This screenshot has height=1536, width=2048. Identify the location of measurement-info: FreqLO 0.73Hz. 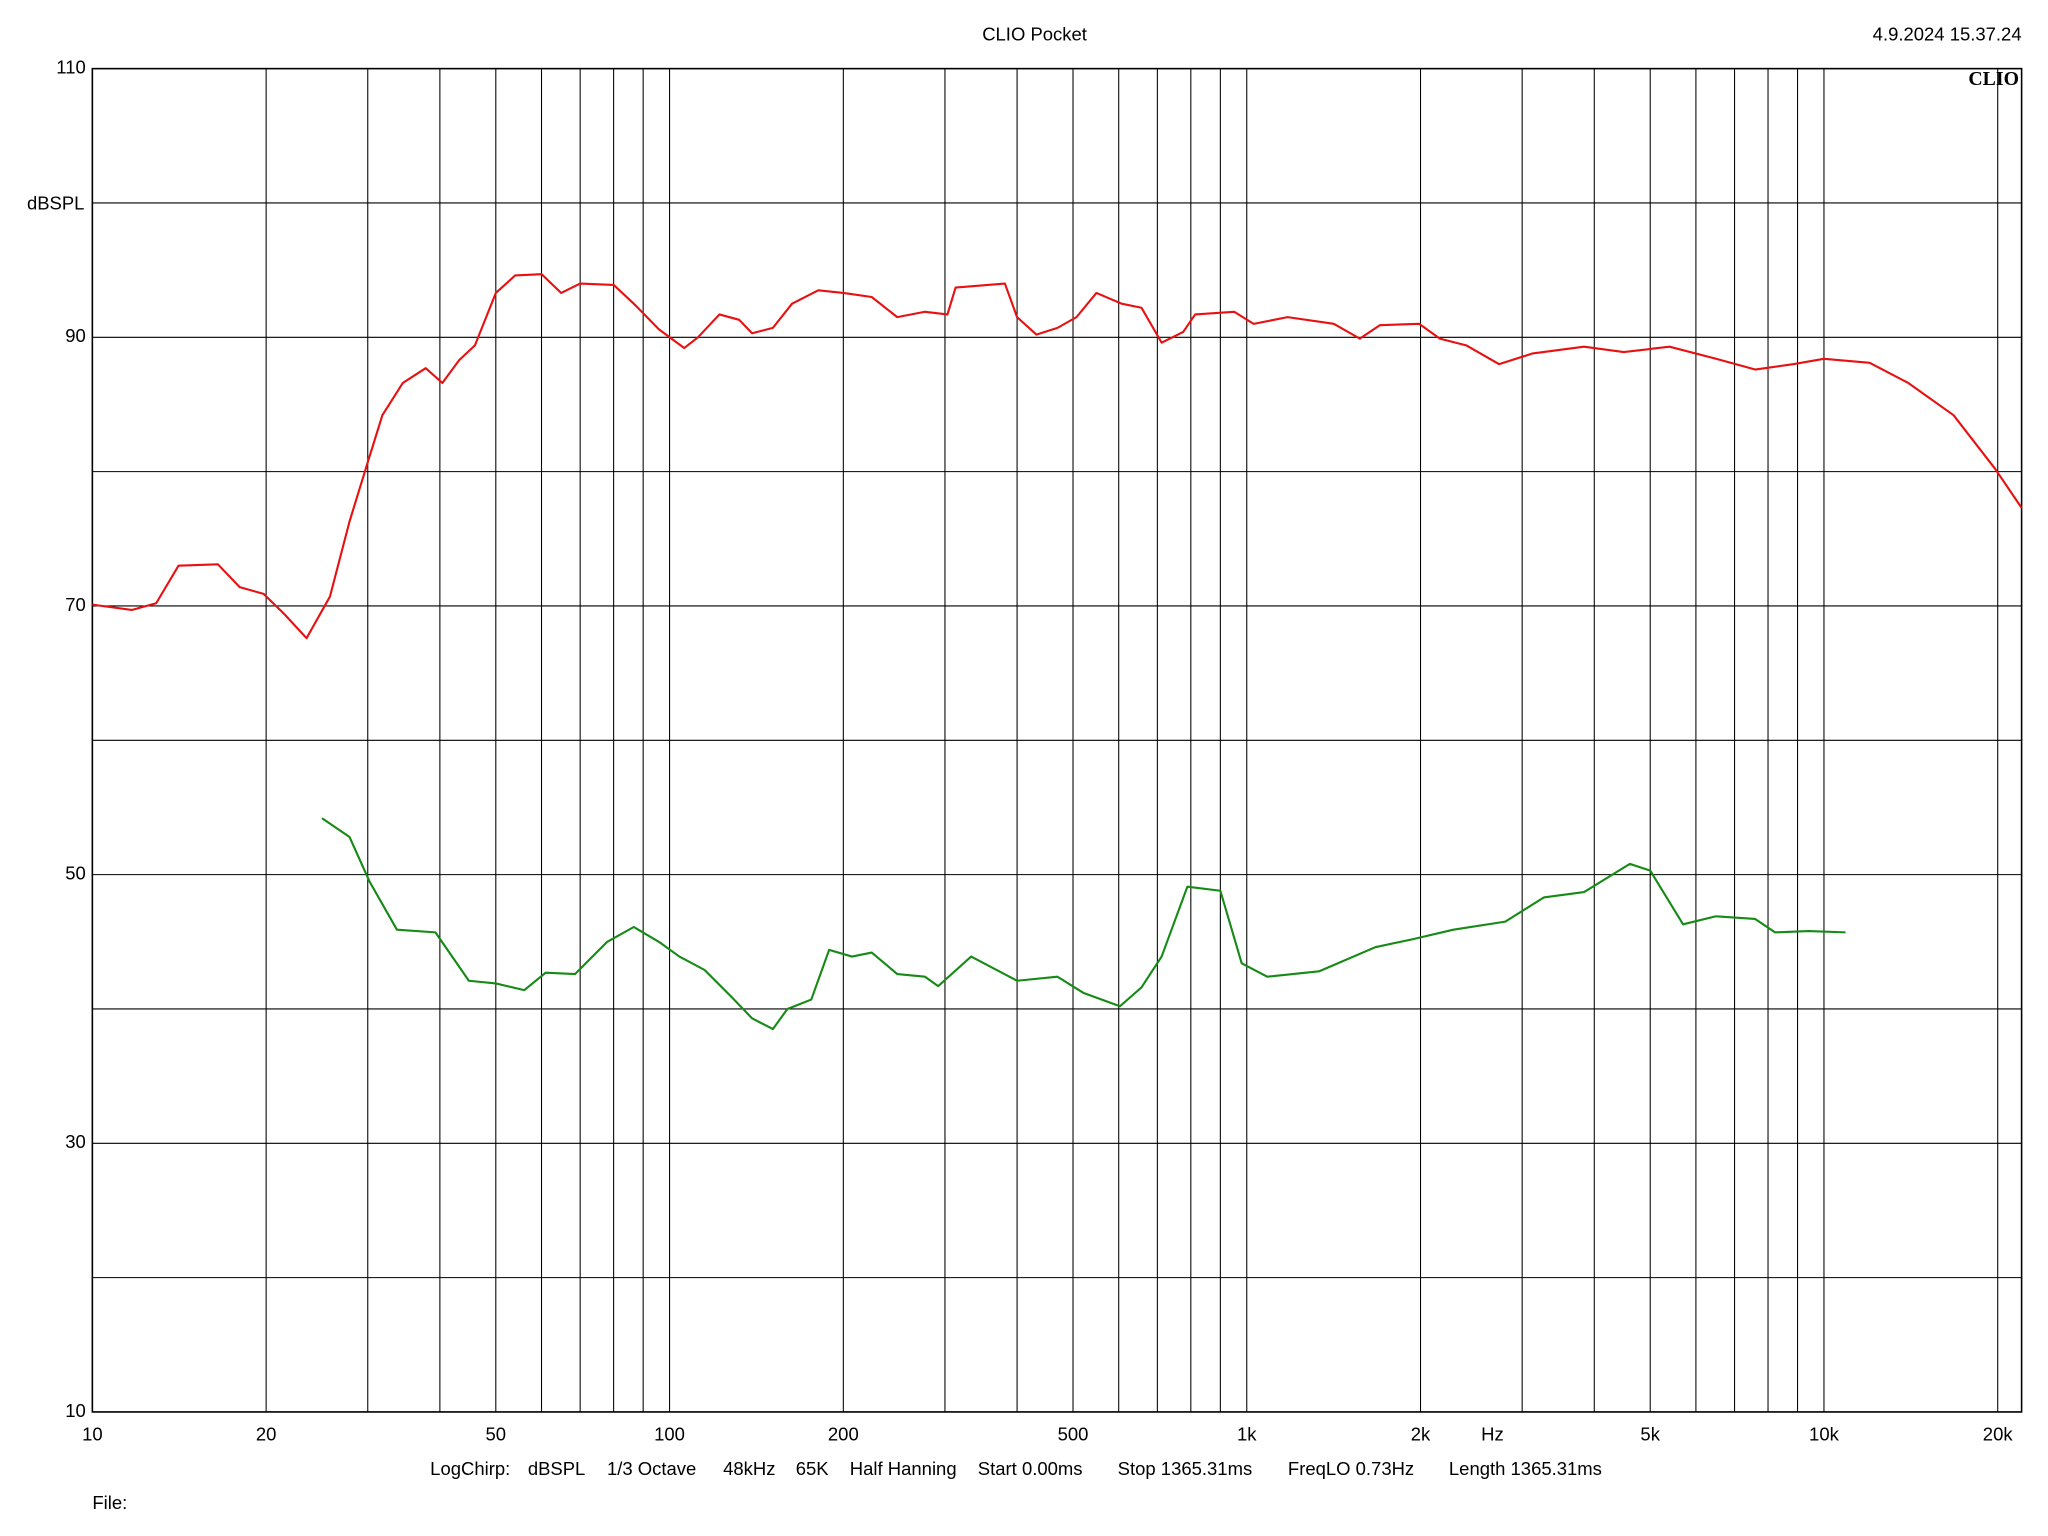
(1351, 1468).